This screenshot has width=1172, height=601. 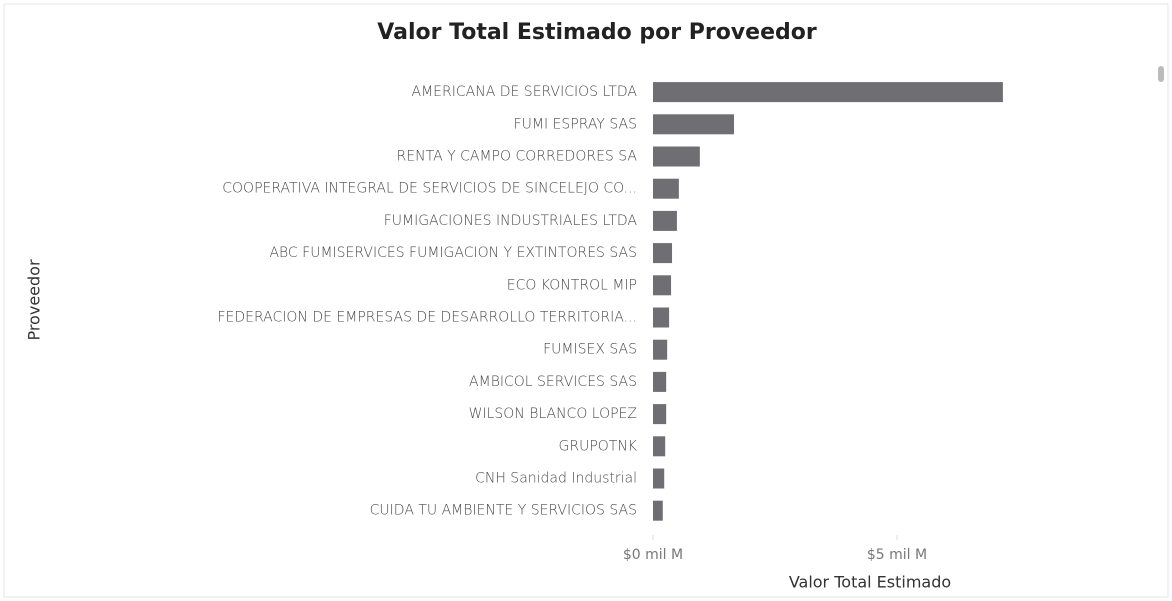 What do you see at coordinates (897, 555) in the screenshot?
I see `x-tick-label: $5 mil M` at bounding box center [897, 555].